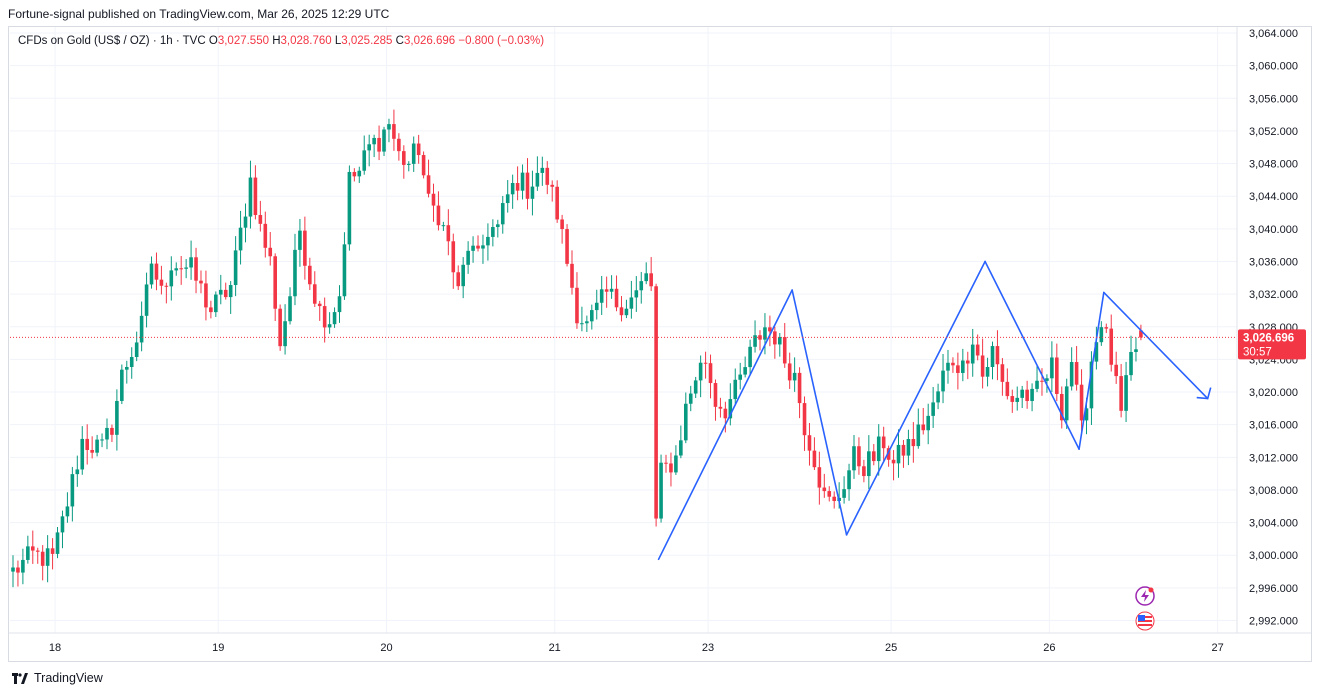  What do you see at coordinates (112, 41) in the screenshot?
I see `symbol-name: CFDs on Gold (US$ / OZ) · 1h · TVC` at bounding box center [112, 41].